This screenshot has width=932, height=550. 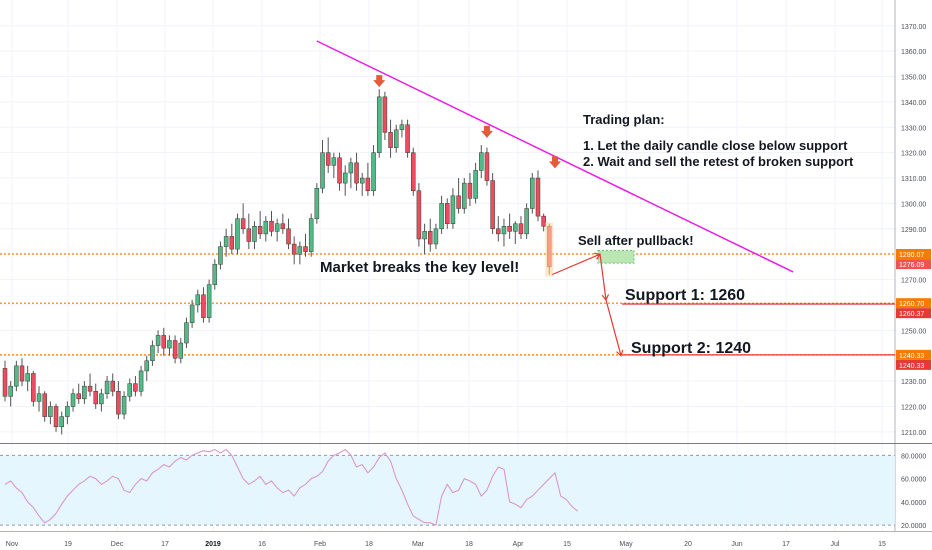 I want to click on time-tick-label: Jul, so click(x=835, y=544).